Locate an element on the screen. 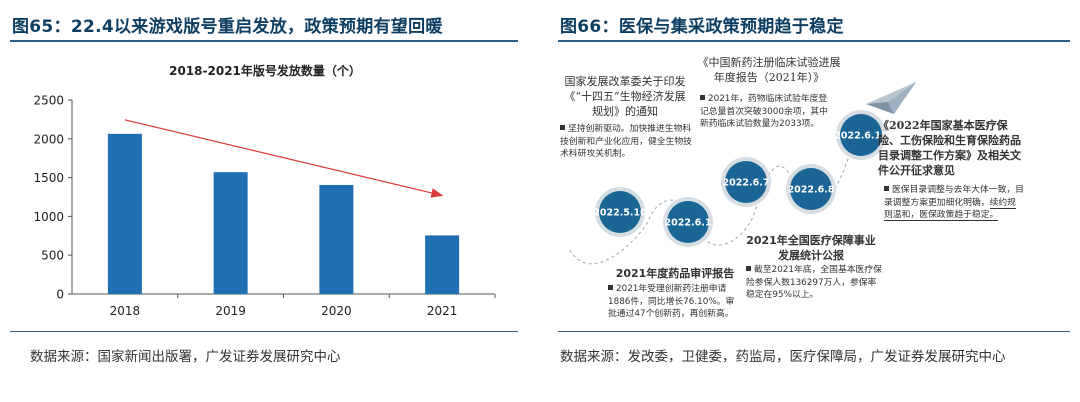  timeline-node: 2022.5.10 is located at coordinates (620, 212).